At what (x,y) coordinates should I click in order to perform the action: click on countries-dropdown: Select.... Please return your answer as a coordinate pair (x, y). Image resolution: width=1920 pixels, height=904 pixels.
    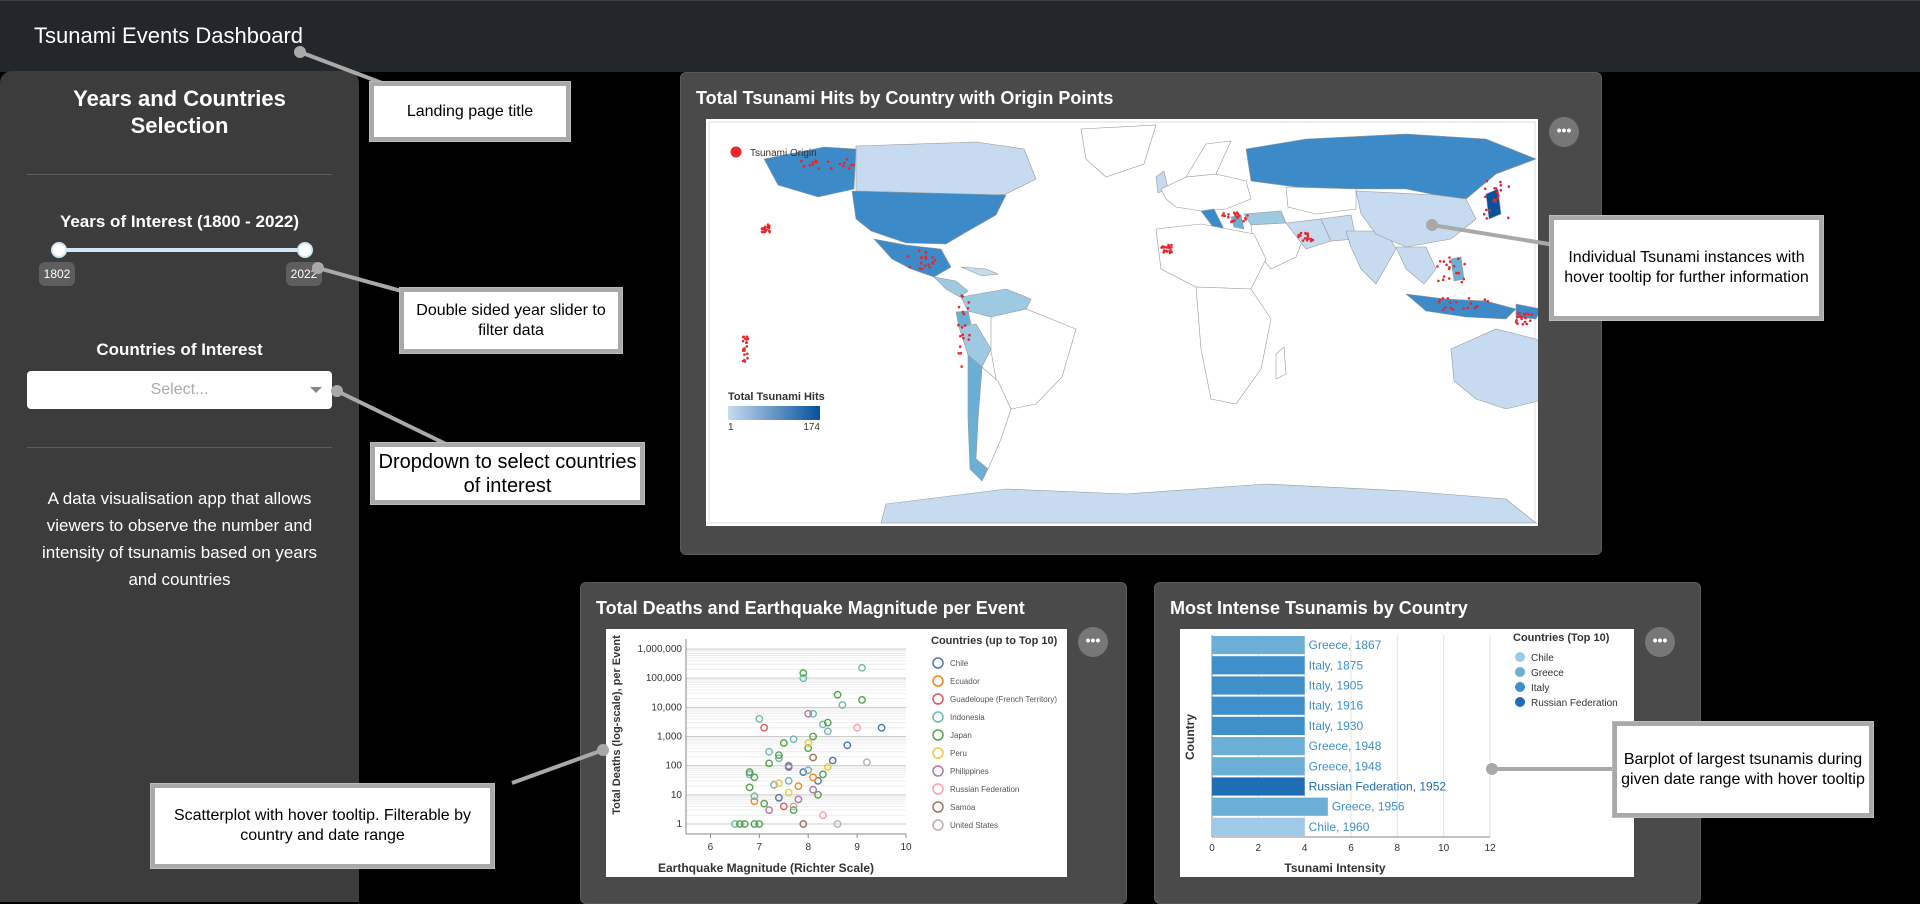
    Looking at the image, I should click on (179, 390).